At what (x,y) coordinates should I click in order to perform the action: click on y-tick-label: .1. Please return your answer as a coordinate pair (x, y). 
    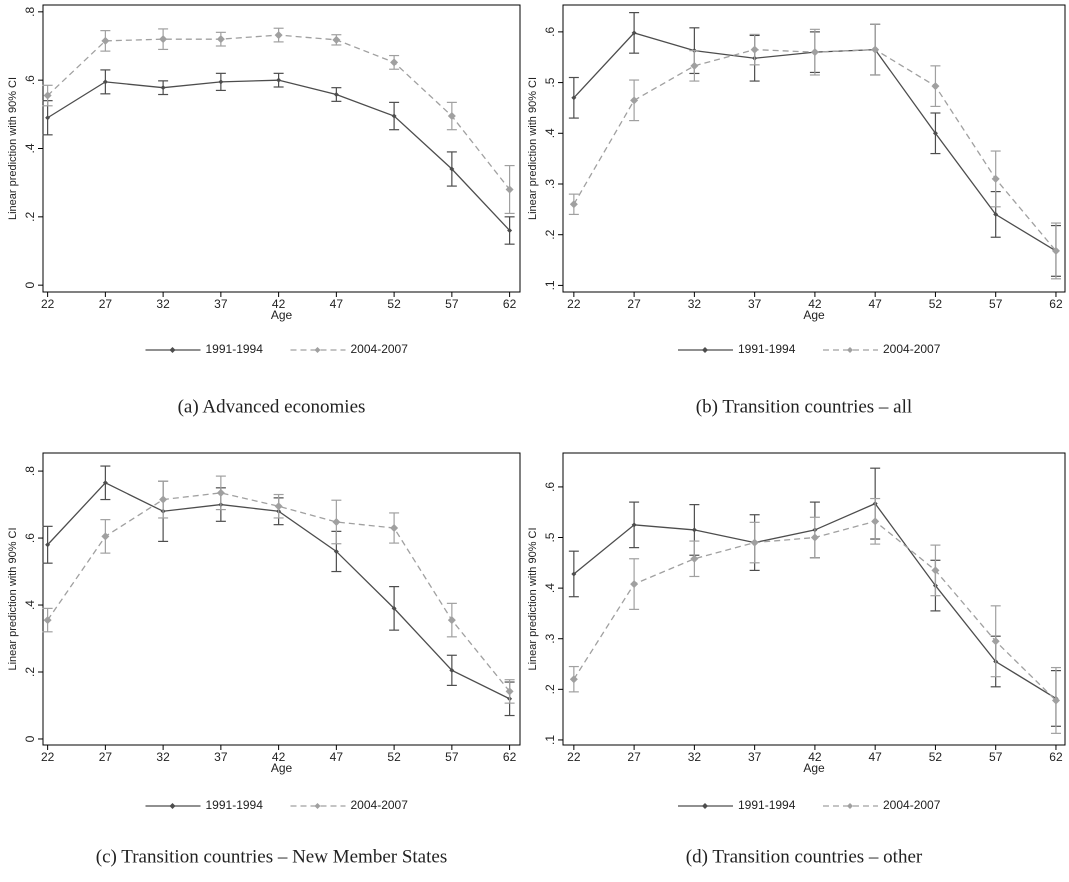
    Looking at the image, I should click on (550, 285).